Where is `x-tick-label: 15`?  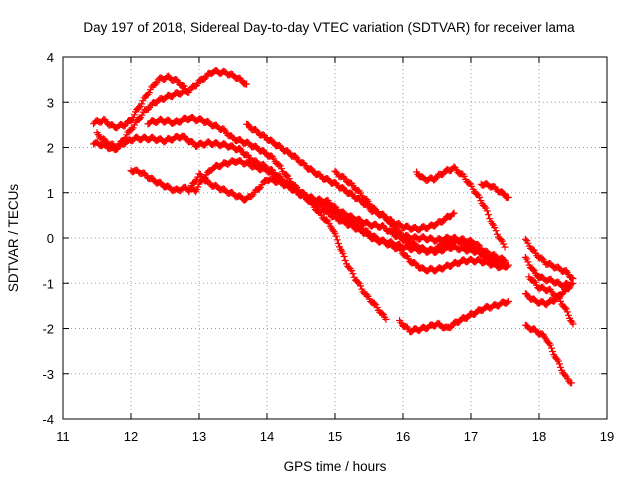
x-tick-label: 15 is located at coordinates (335, 436).